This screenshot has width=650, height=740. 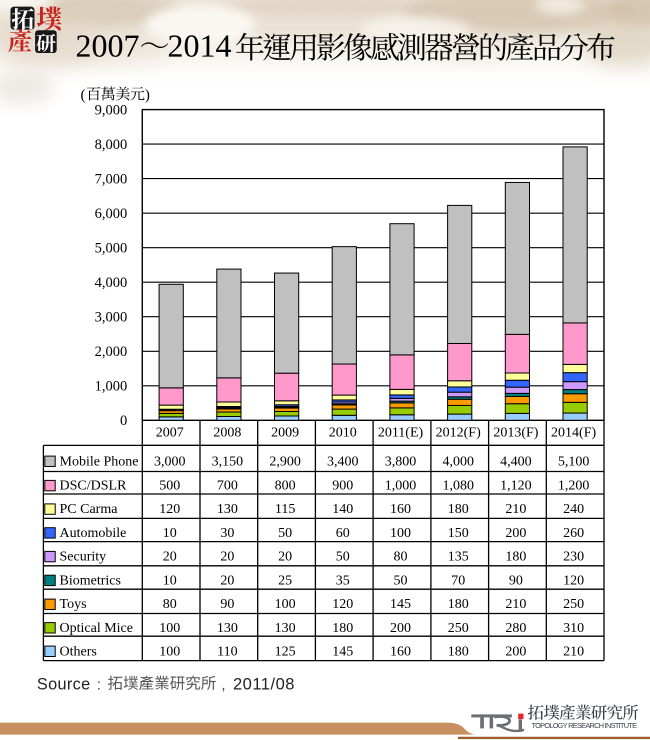 What do you see at coordinates (458, 433) in the screenshot?
I see `svg-text: 2012(F)` at bounding box center [458, 433].